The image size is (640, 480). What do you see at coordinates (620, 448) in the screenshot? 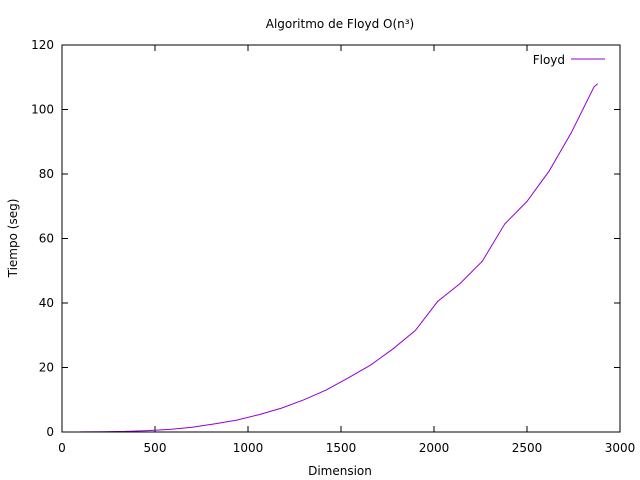
I see `x-tick-label: 3000` at bounding box center [620, 448].